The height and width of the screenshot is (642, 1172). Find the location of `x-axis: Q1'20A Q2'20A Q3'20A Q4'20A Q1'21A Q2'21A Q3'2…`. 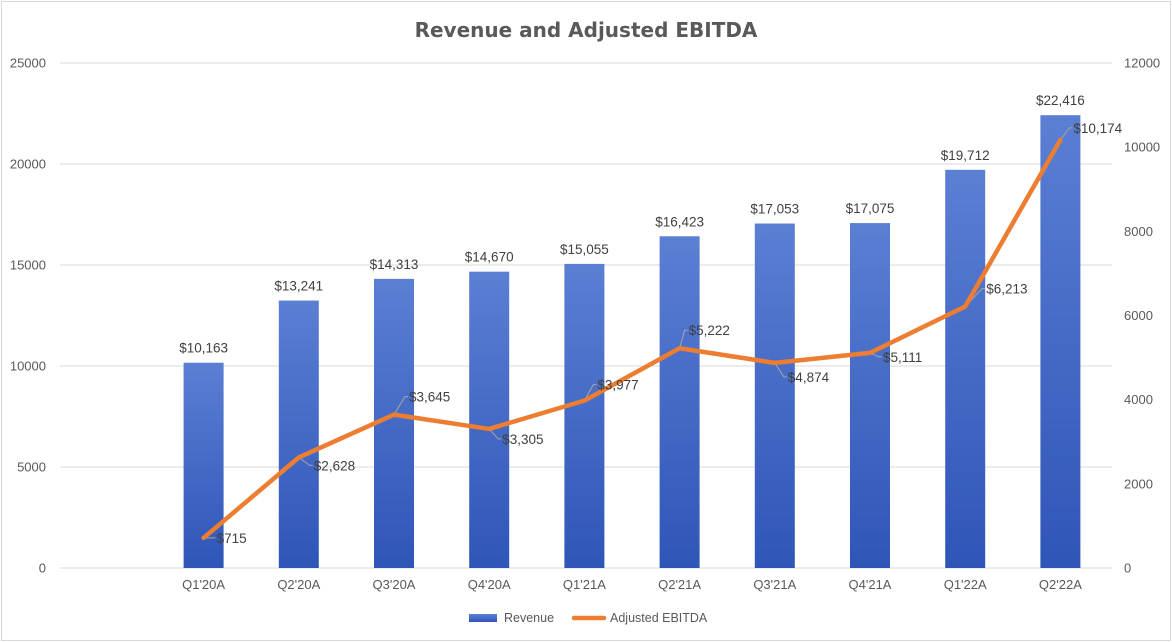

x-axis: Q1'20A Q2'20A Q3'20A Q4'20A Q1'21A Q2'21A Q3'2… is located at coordinates (632, 584).